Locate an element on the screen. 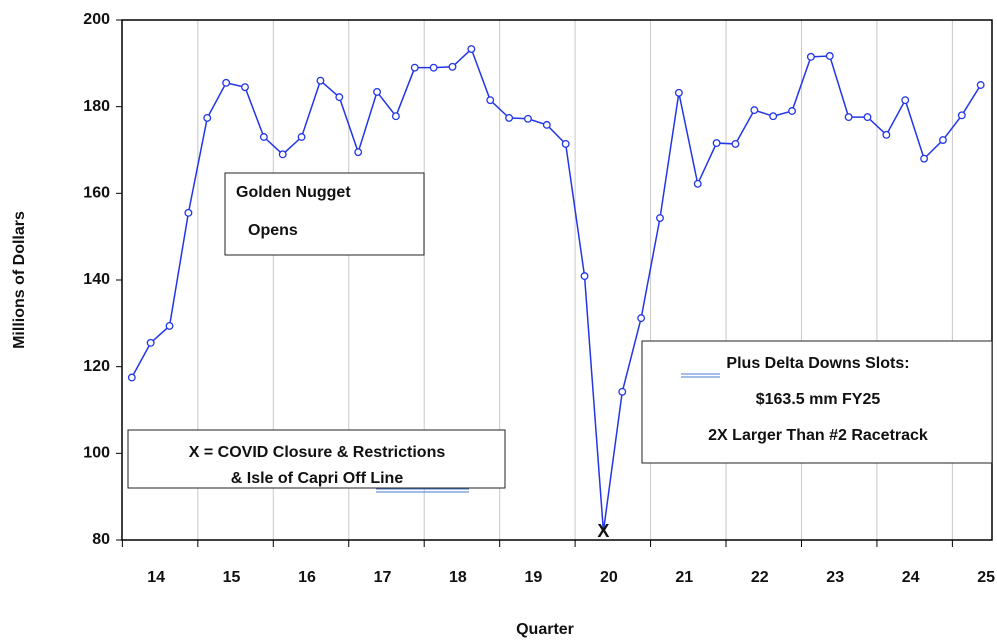  y-tick-label: 120 is located at coordinates (96, 366).